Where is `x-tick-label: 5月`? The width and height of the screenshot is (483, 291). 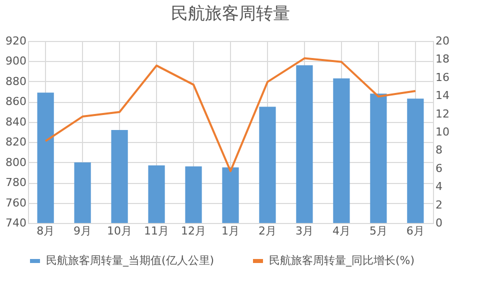
x-tick-label: 5月 is located at coordinates (378, 231).